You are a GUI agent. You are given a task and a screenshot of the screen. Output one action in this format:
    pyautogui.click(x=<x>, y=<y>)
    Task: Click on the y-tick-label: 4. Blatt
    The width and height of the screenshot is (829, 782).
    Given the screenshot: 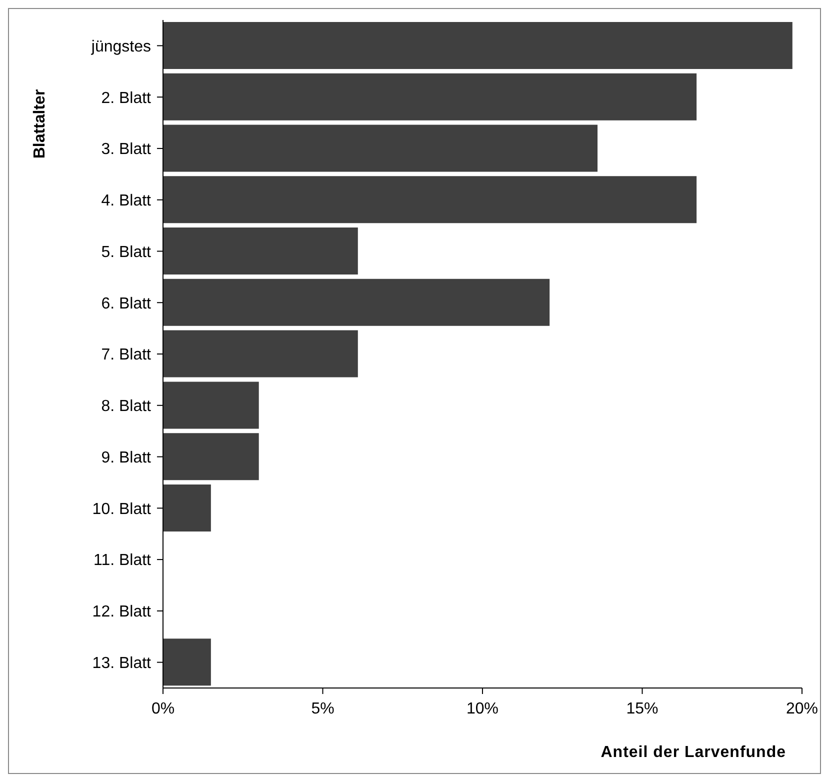 What is the action you would take?
    pyautogui.click(x=126, y=201)
    